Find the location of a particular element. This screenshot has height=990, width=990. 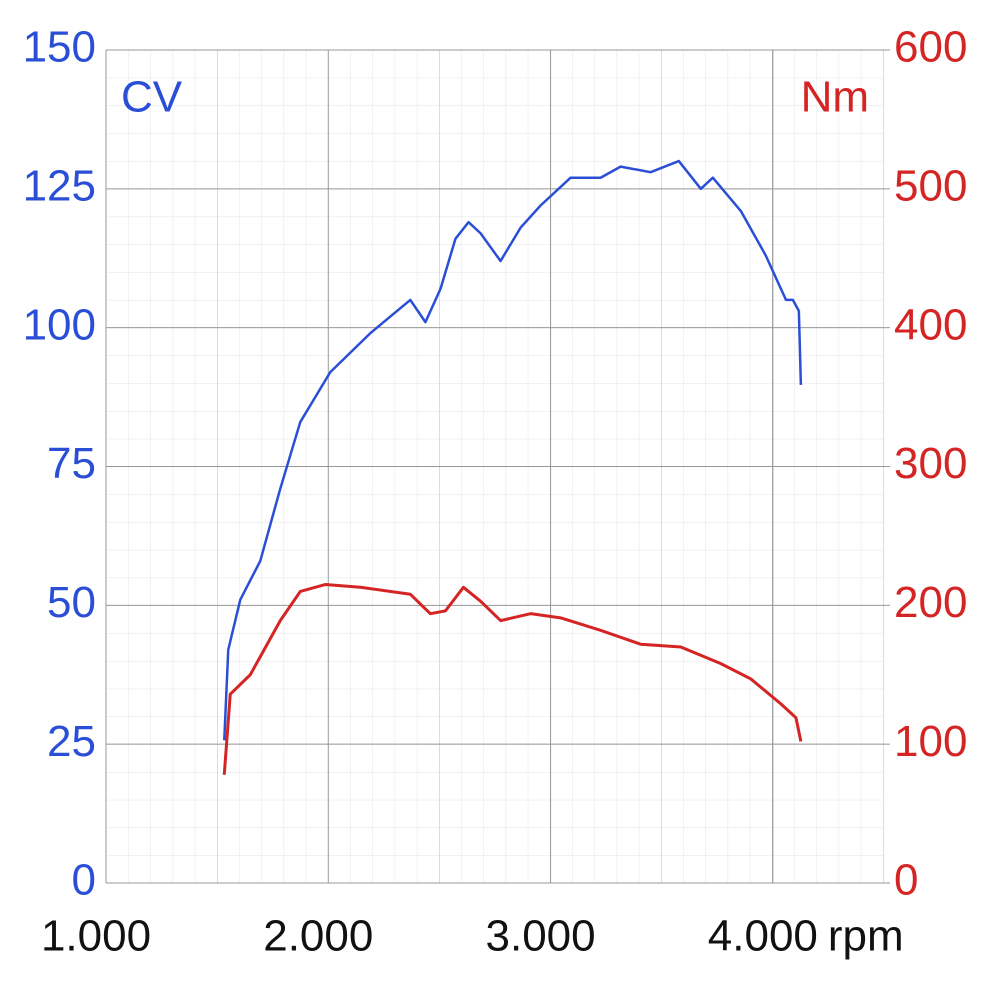

y2-tick-label: 300 is located at coordinates (930, 463).